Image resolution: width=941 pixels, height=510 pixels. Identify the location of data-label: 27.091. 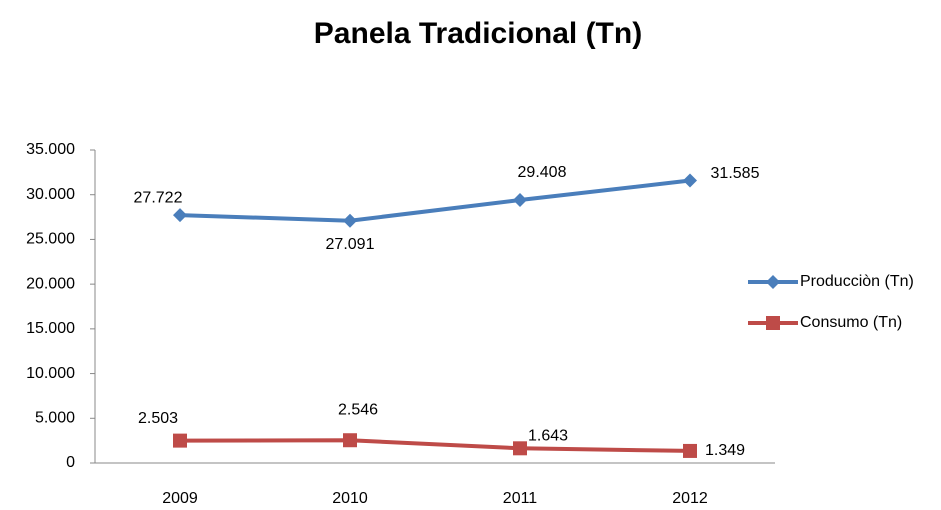
(350, 244).